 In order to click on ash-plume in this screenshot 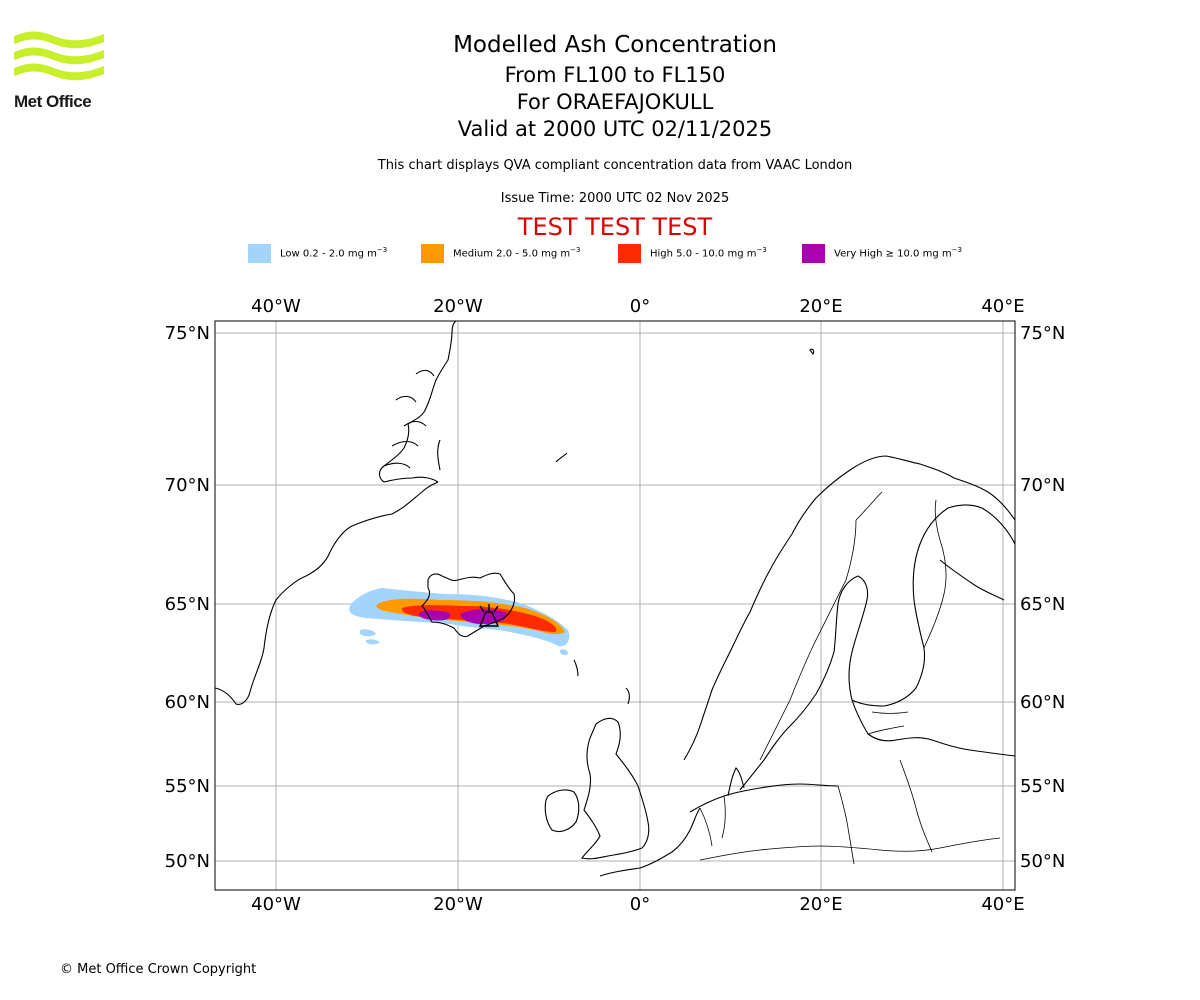, I will do `click(459, 622)`.